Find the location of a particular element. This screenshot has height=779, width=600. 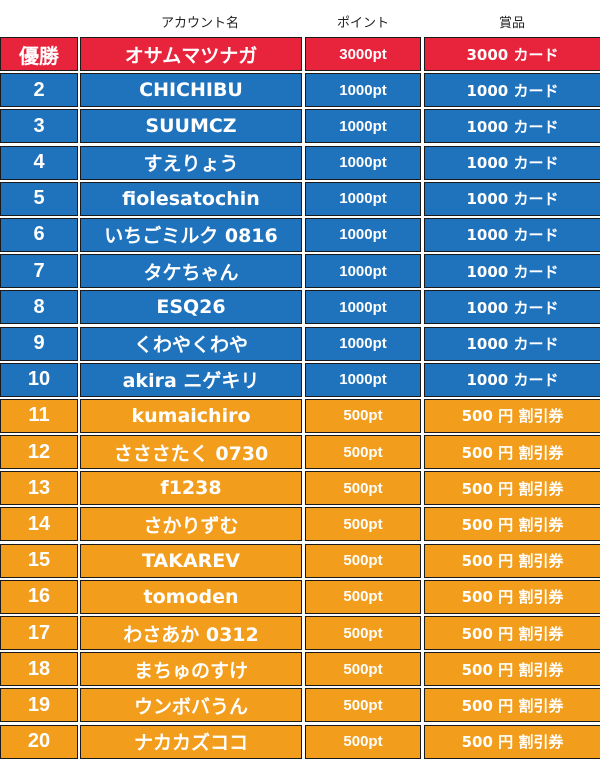

table-row: 3 SUUMCZ 1000pt 1000 カード is located at coordinates (300, 126).